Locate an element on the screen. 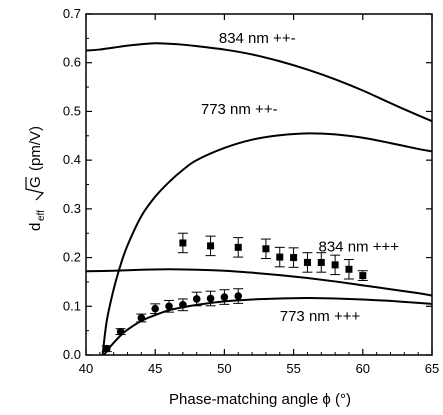 This screenshot has height=415, width=443. x-tick-label: 60 is located at coordinates (363, 368).